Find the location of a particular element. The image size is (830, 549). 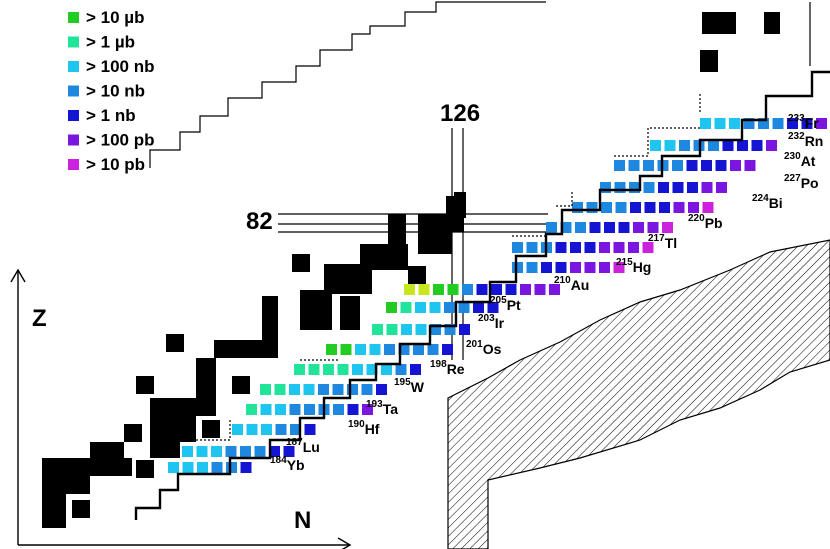

isotope-label: 187Lu is located at coordinates (303, 446).